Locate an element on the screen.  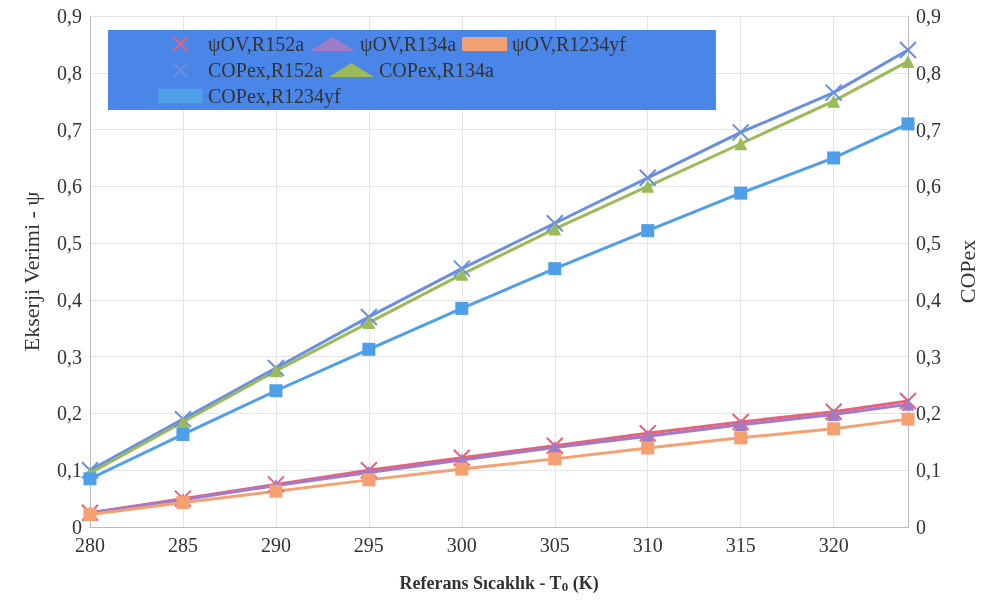
legend-label: COPex,R134a is located at coordinates (437, 70).